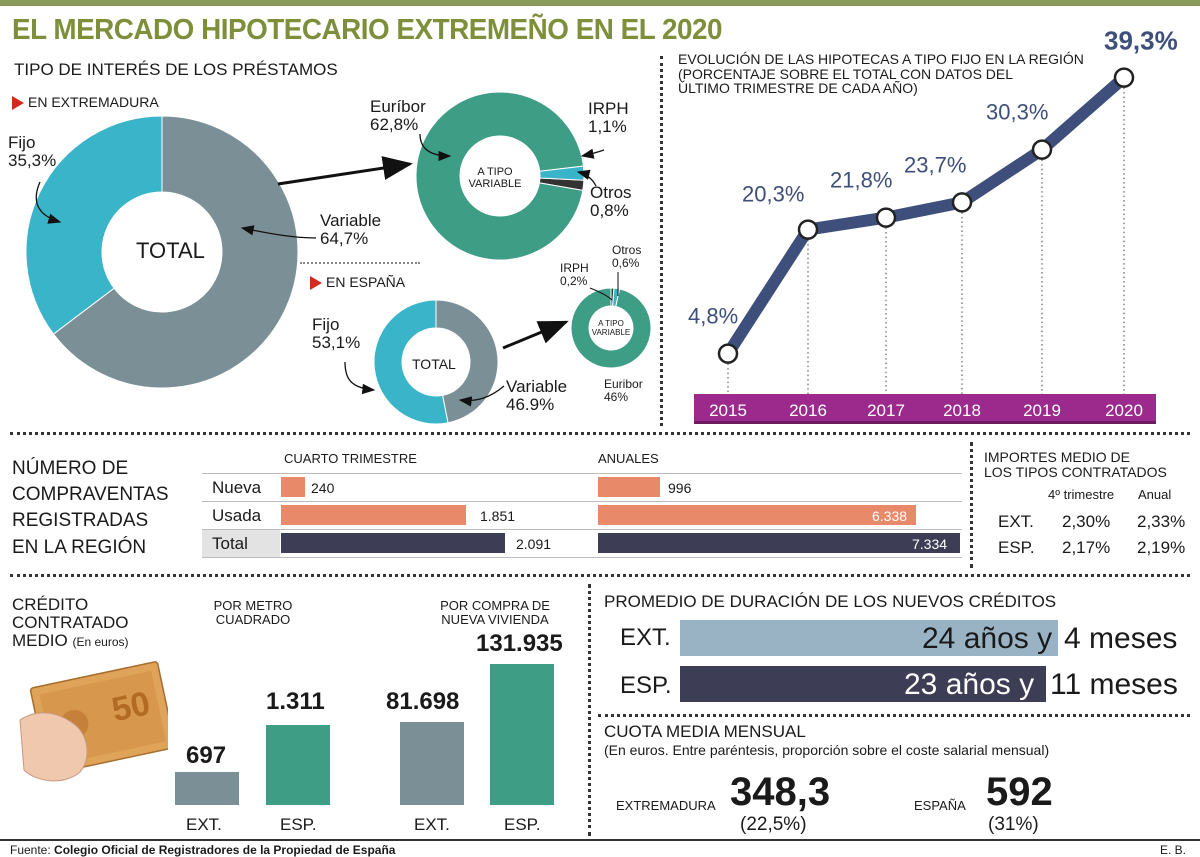  What do you see at coordinates (1042, 410) in the screenshot?
I see `tick-label-2019: 2019` at bounding box center [1042, 410].